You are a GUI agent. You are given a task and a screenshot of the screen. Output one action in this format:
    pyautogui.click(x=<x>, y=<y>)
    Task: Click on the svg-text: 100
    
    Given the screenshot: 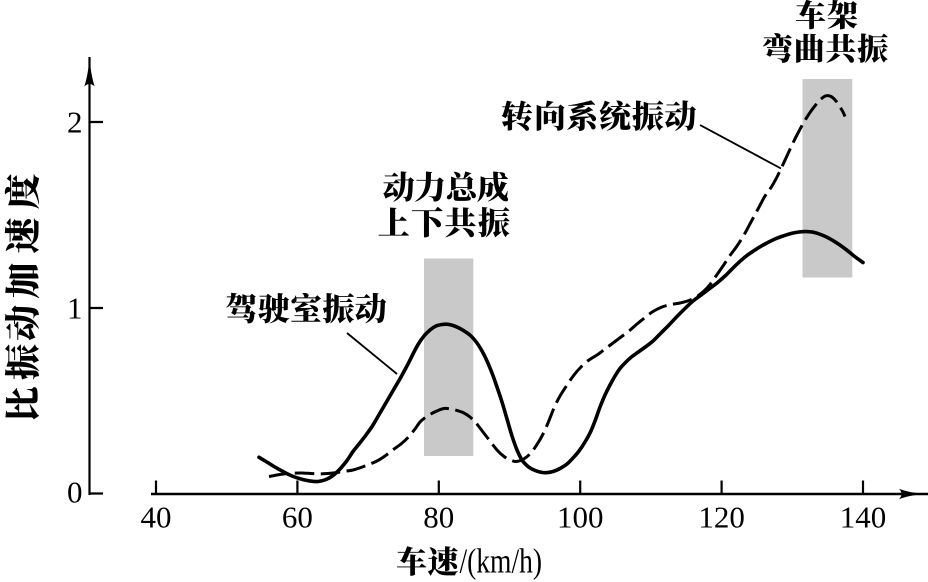 What is the action you would take?
    pyautogui.click(x=580, y=517)
    